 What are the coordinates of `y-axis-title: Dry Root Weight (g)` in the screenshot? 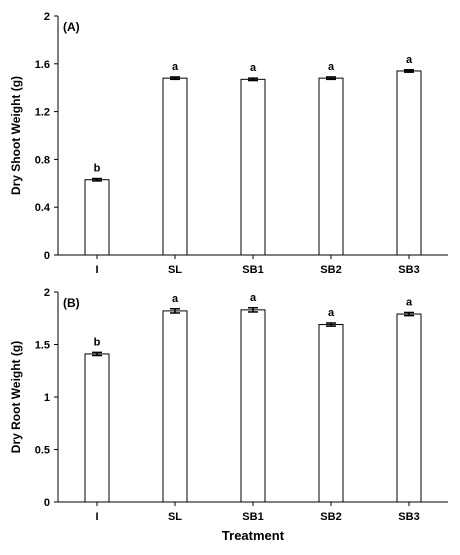 It's located at (16, 397).